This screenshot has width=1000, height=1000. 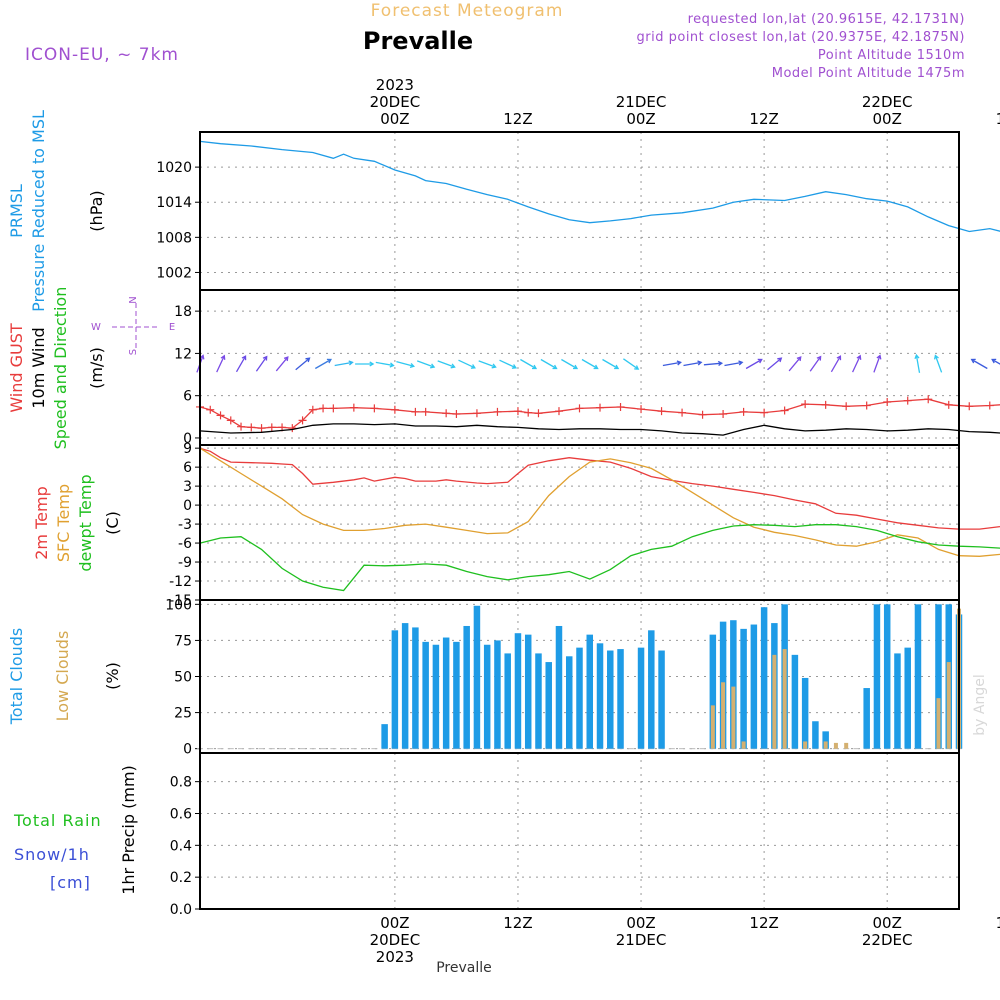 What do you see at coordinates (599, 488) in the screenshot?
I see `series-line-2m-temp` at bounding box center [599, 488].